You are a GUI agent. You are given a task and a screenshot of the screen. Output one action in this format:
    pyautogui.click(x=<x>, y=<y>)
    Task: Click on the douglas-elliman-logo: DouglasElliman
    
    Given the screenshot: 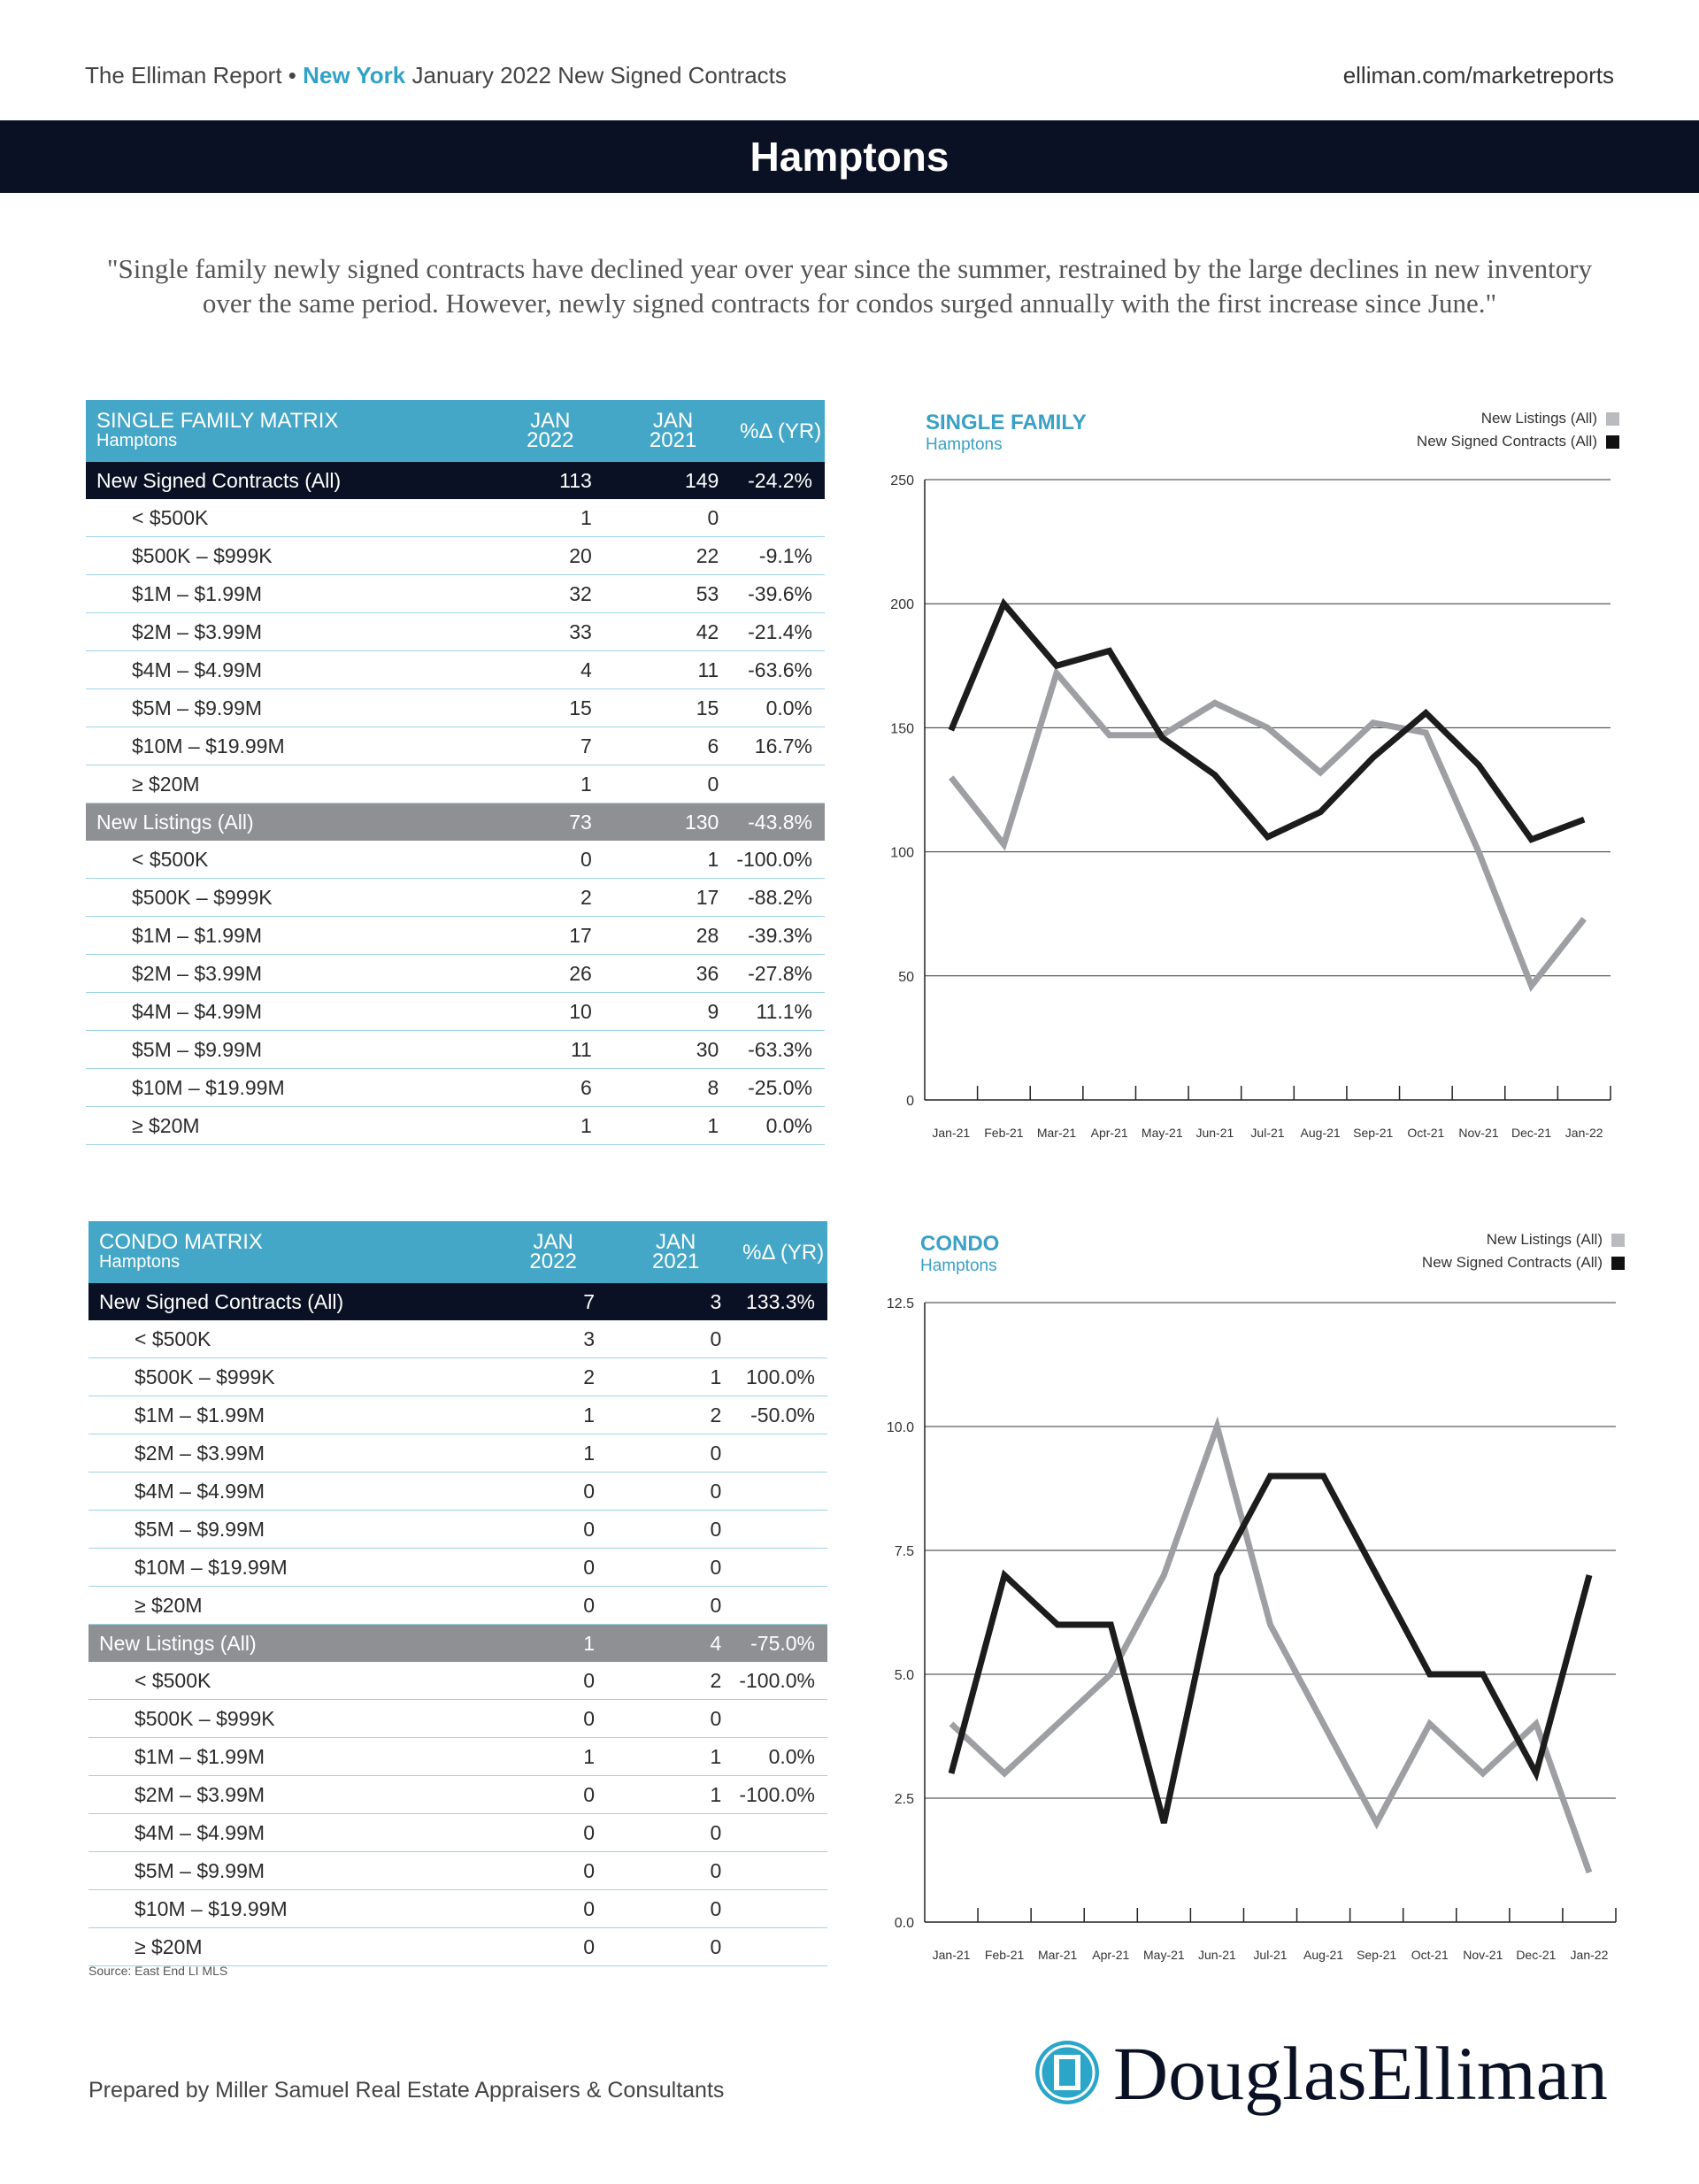 What is the action you would take?
    pyautogui.click(x=1321, y=2073)
    